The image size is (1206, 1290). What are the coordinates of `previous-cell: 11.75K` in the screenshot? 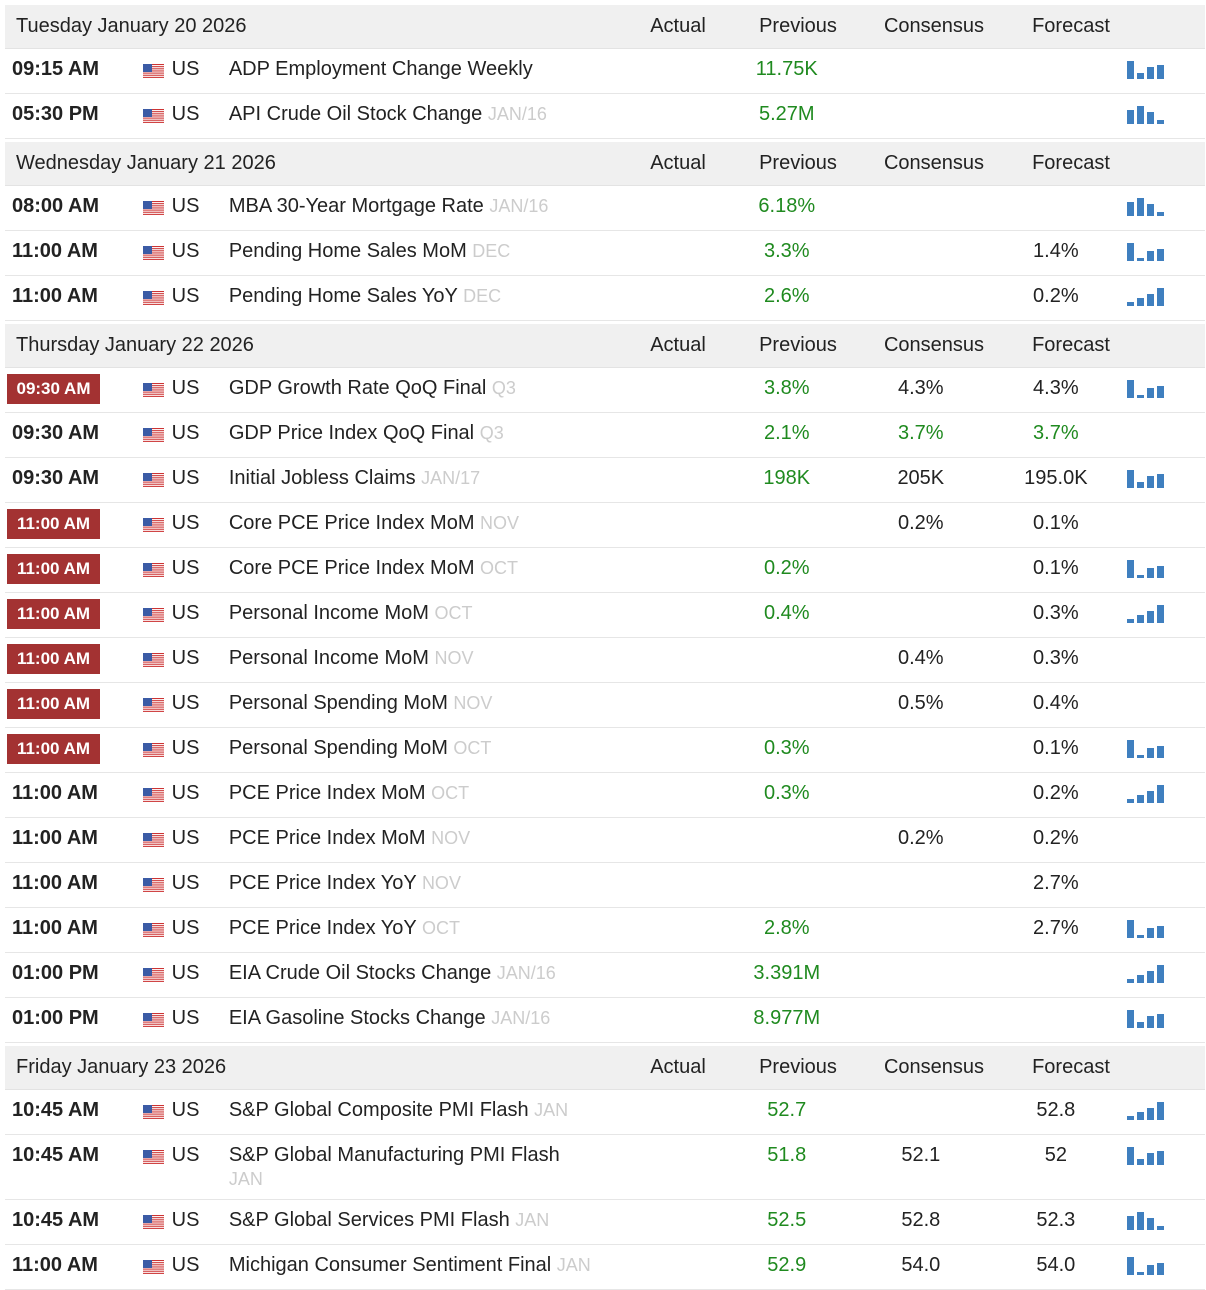 It's located at (786, 69).